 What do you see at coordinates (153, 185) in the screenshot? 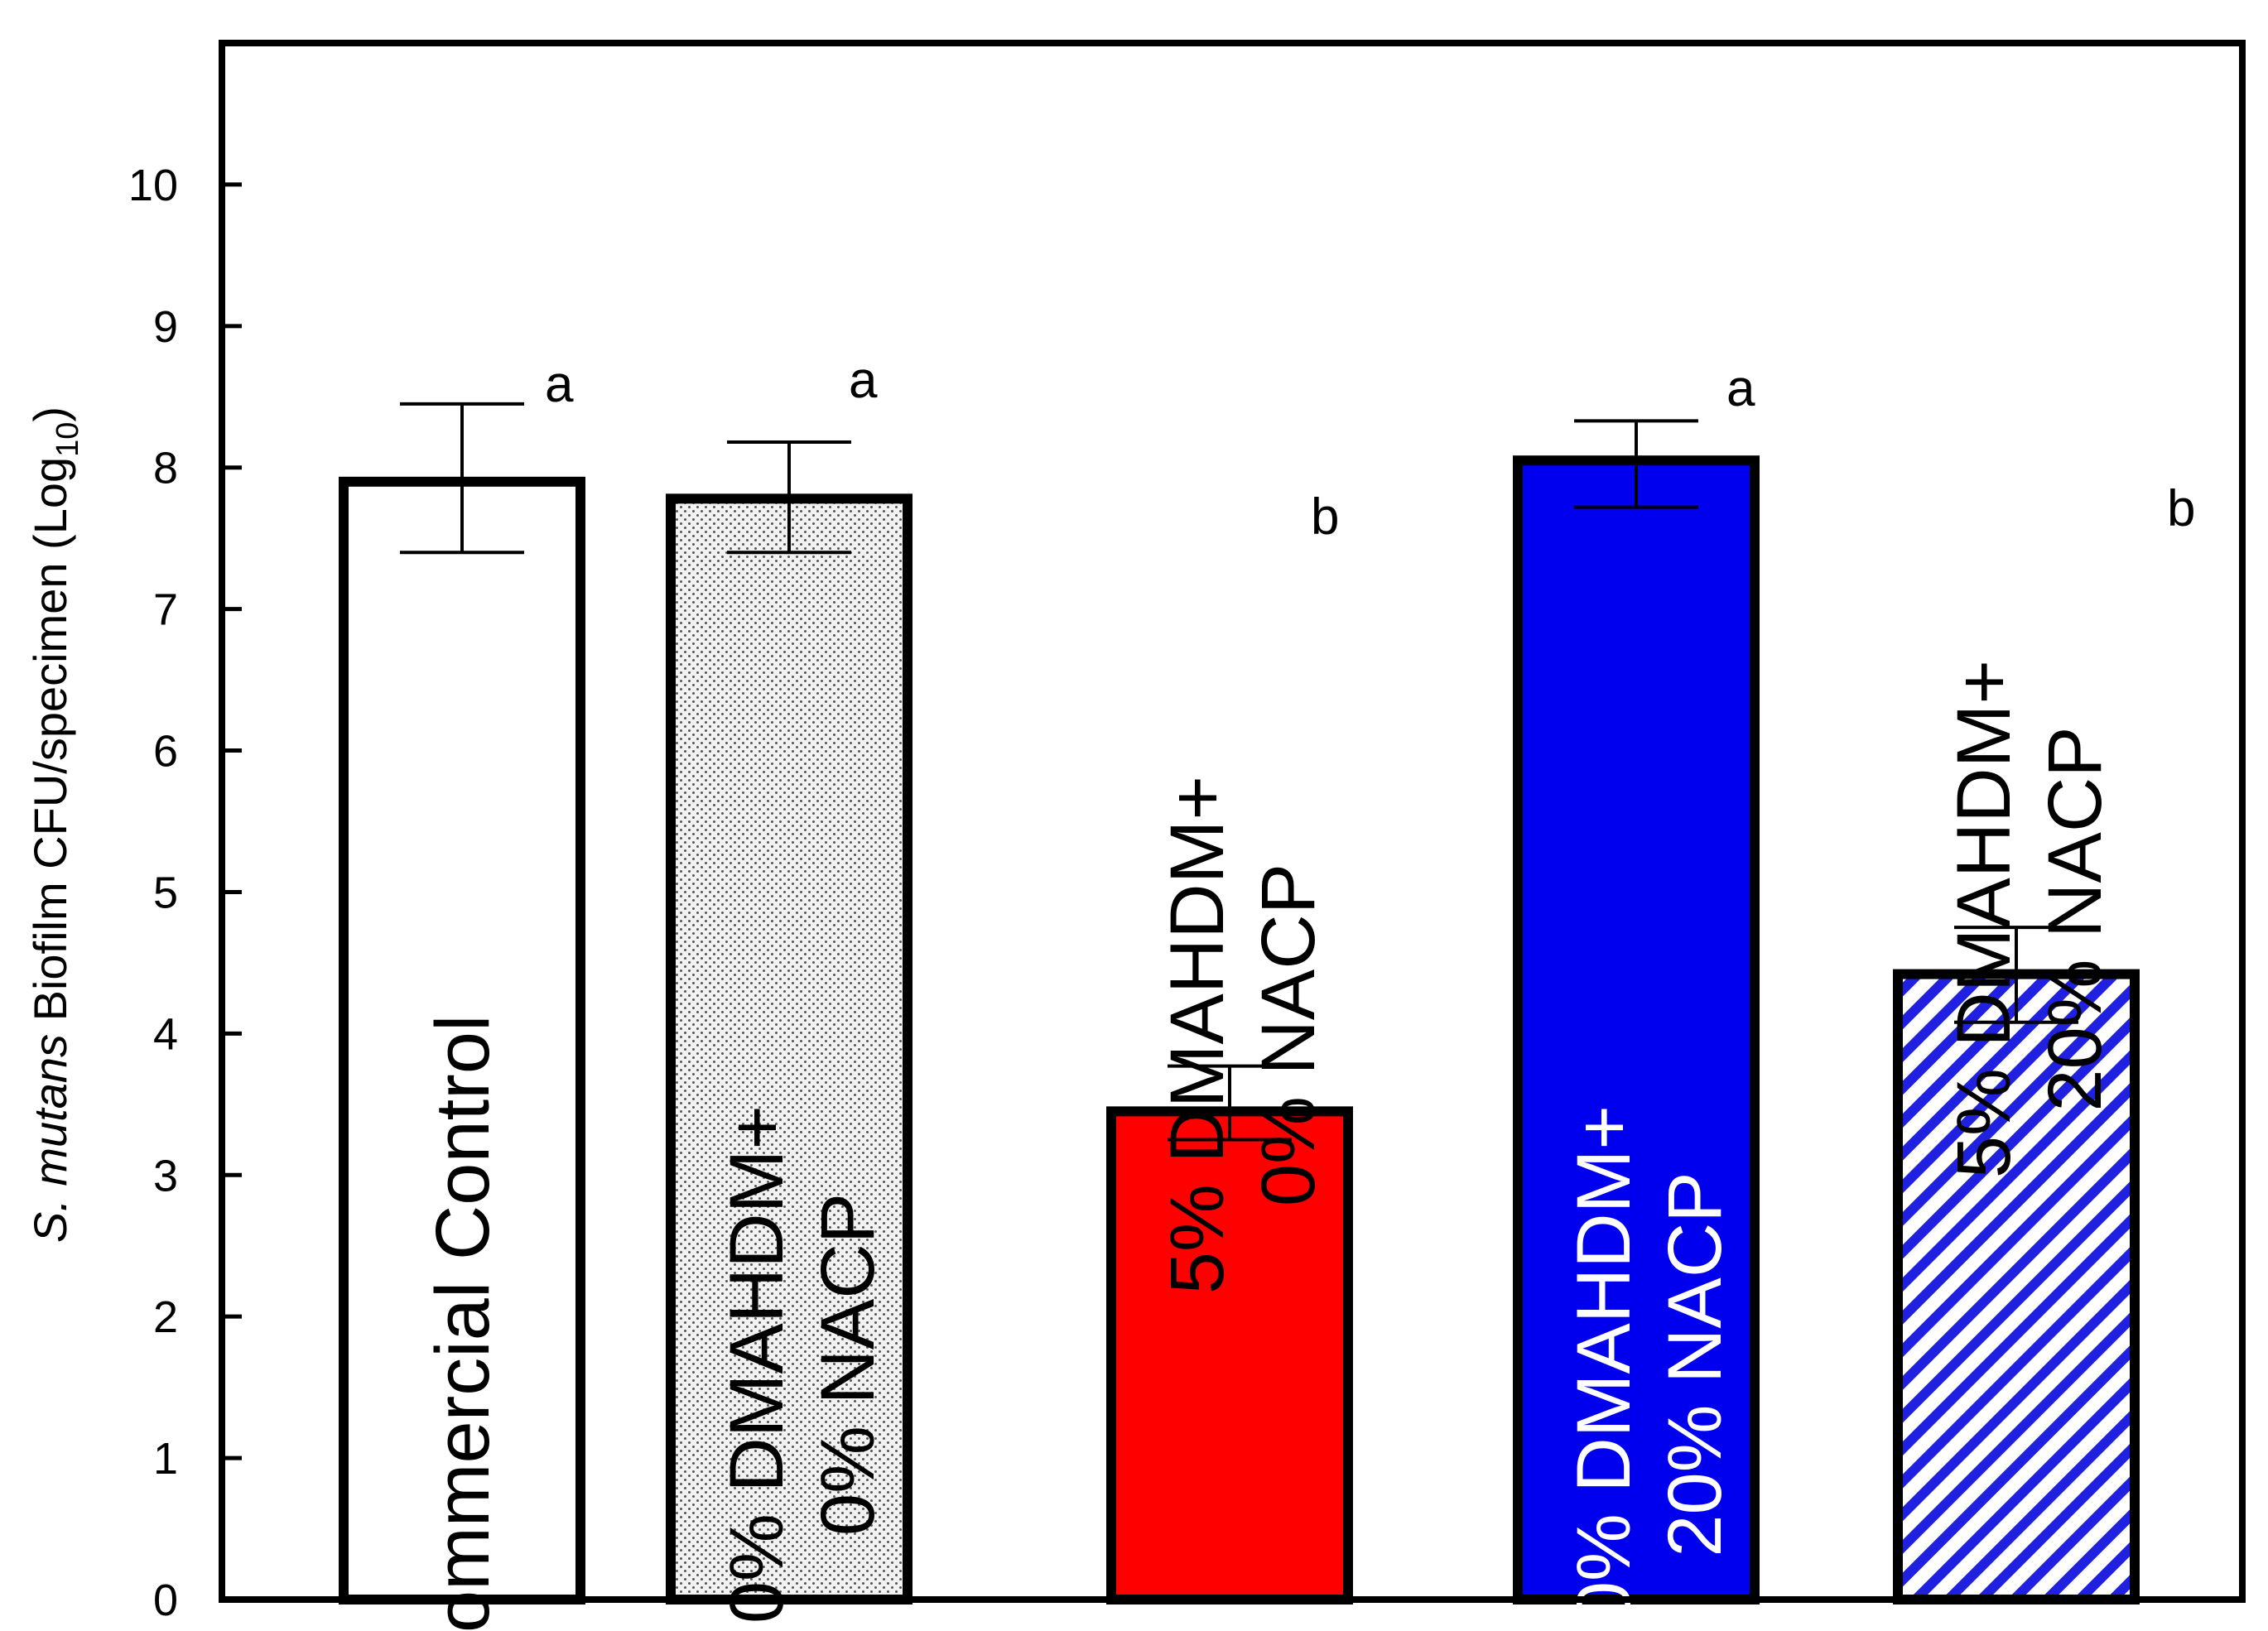
I see `y-tick-label: 10` at bounding box center [153, 185].